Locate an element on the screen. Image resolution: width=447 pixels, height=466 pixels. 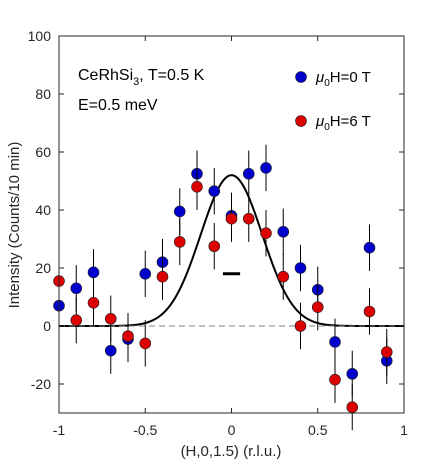
legend-sub-6T: 0 is located at coordinates (327, 127).